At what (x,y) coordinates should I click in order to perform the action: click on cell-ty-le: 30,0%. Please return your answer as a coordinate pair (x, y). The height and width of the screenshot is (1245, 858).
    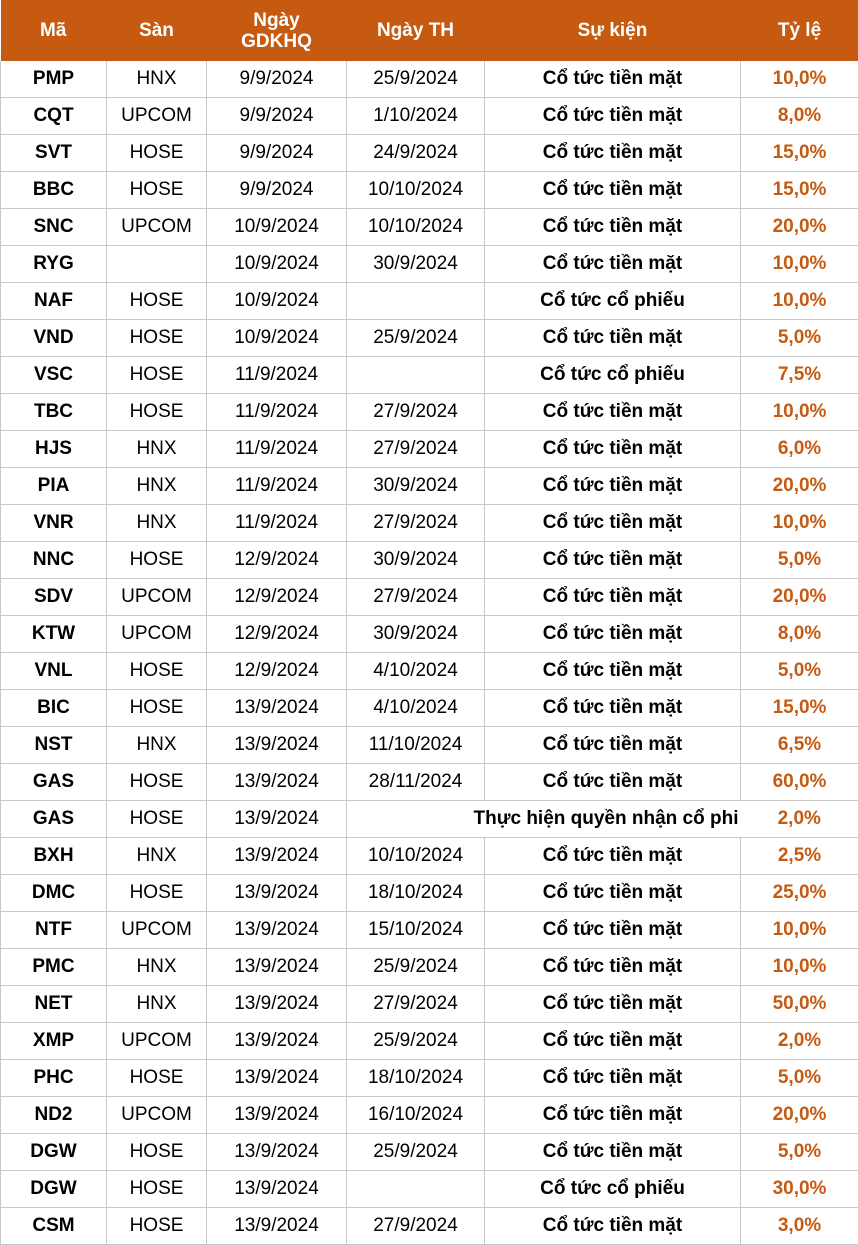
    Looking at the image, I should click on (799, 1189).